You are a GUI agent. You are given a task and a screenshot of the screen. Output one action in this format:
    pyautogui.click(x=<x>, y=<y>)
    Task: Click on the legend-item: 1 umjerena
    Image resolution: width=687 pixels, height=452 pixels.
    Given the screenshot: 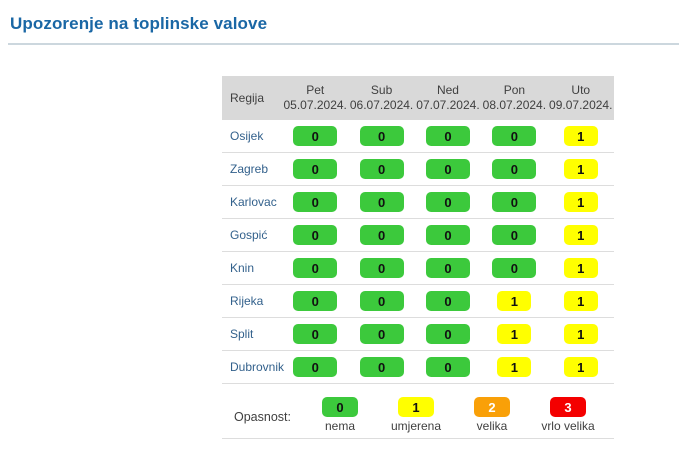 What is the action you would take?
    pyautogui.click(x=416, y=415)
    